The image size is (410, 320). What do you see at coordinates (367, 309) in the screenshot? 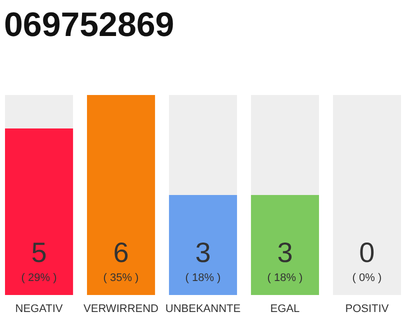
I see `x-tick-label: POSITIV` at bounding box center [367, 309].